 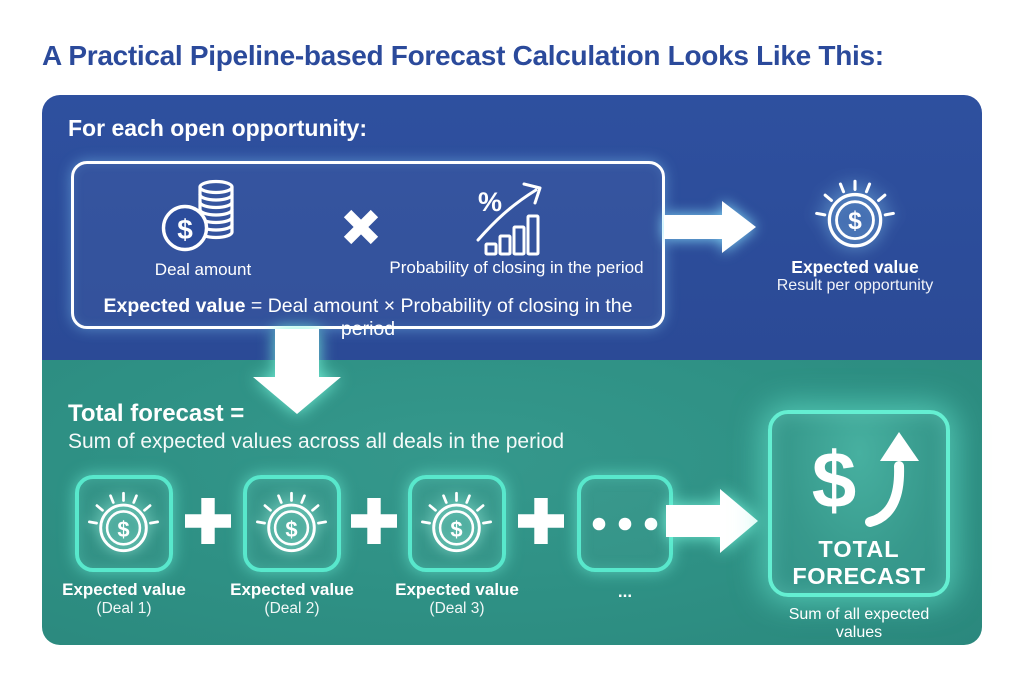 I want to click on opportunity-heading: For each open opportunity:, so click(x=217, y=128).